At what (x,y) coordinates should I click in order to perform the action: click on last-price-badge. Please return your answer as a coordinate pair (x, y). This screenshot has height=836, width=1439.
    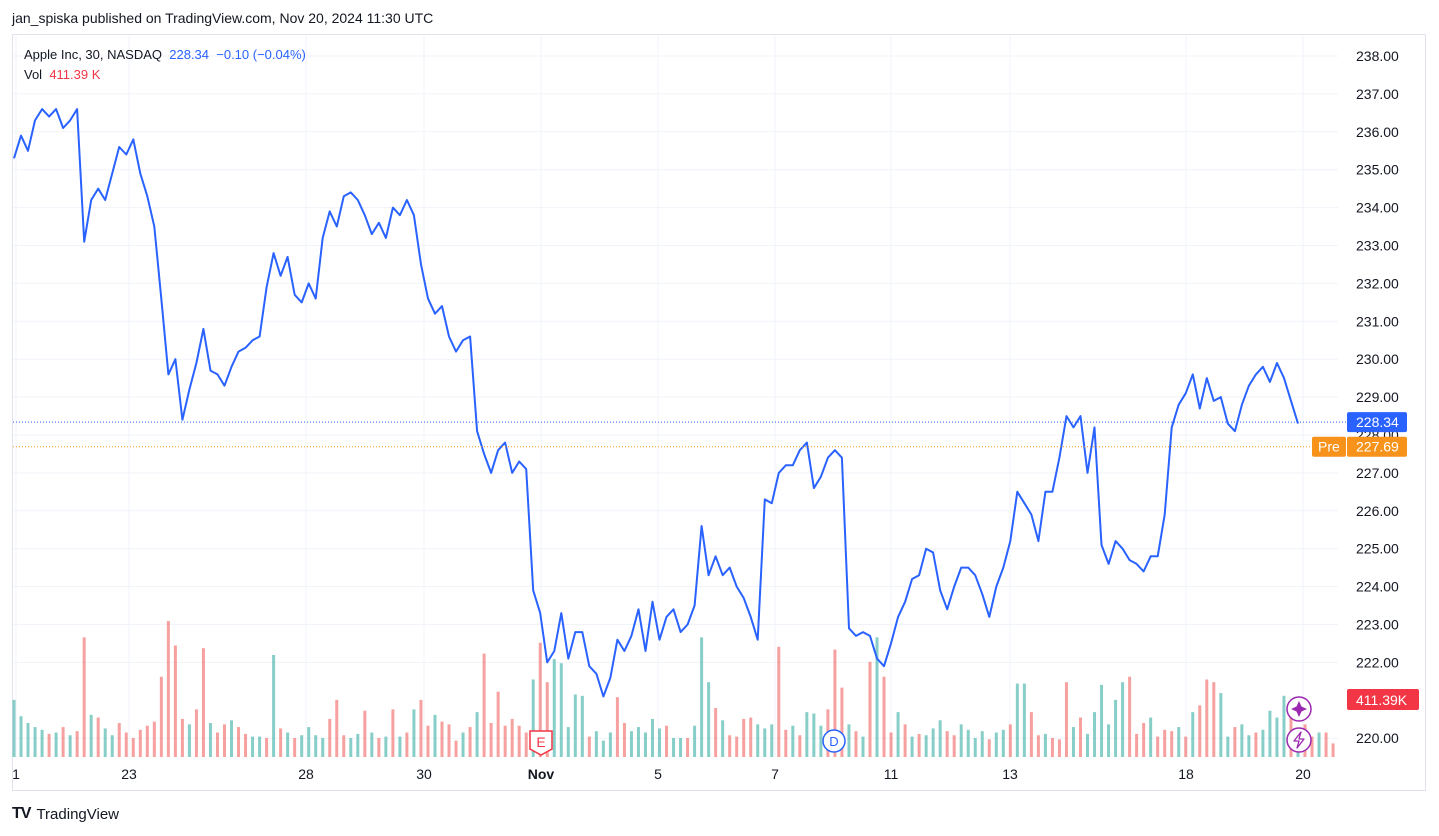
    Looking at the image, I should click on (1377, 422).